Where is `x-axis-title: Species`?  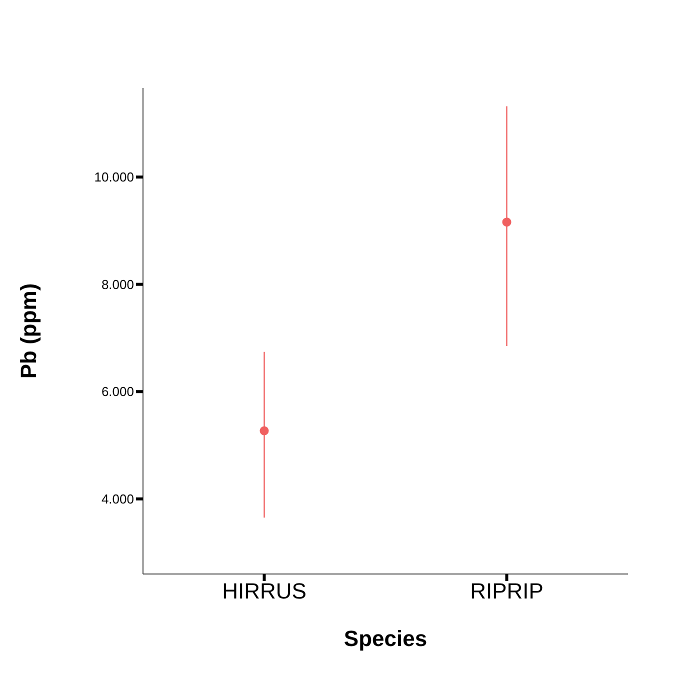
x-axis-title: Species is located at coordinates (386, 638).